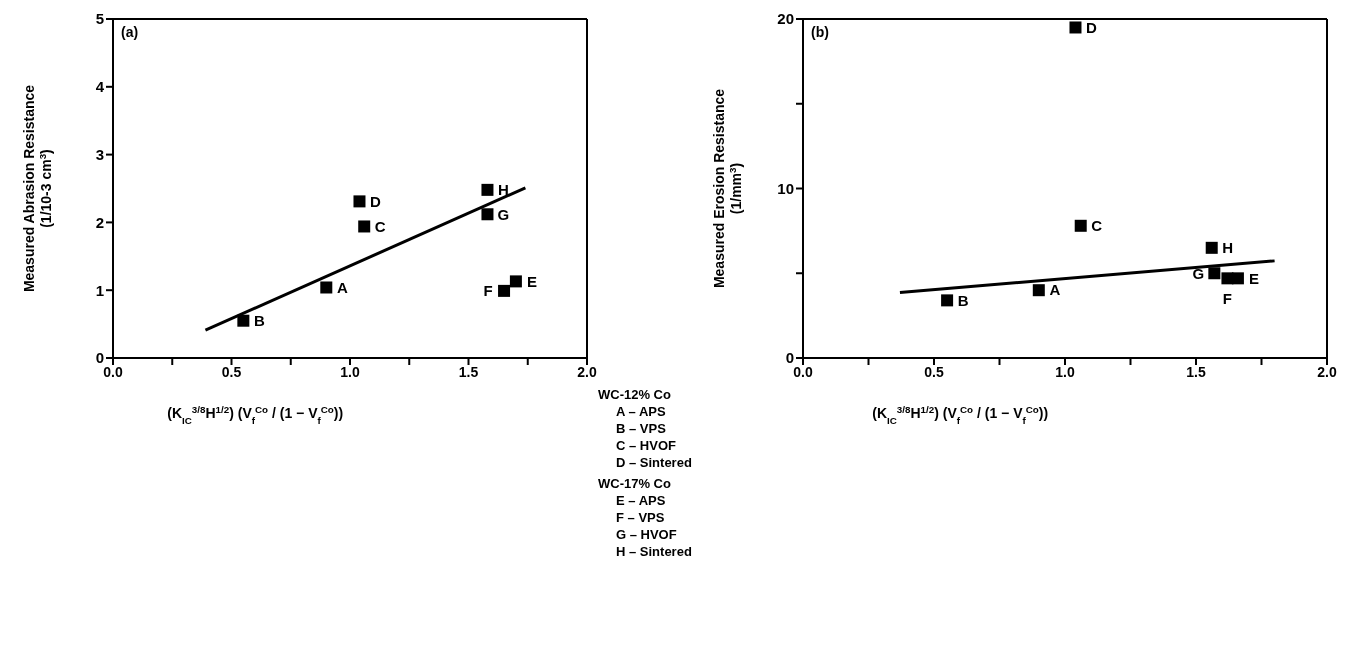  I want to click on y-tick-label: 10, so click(785, 188).